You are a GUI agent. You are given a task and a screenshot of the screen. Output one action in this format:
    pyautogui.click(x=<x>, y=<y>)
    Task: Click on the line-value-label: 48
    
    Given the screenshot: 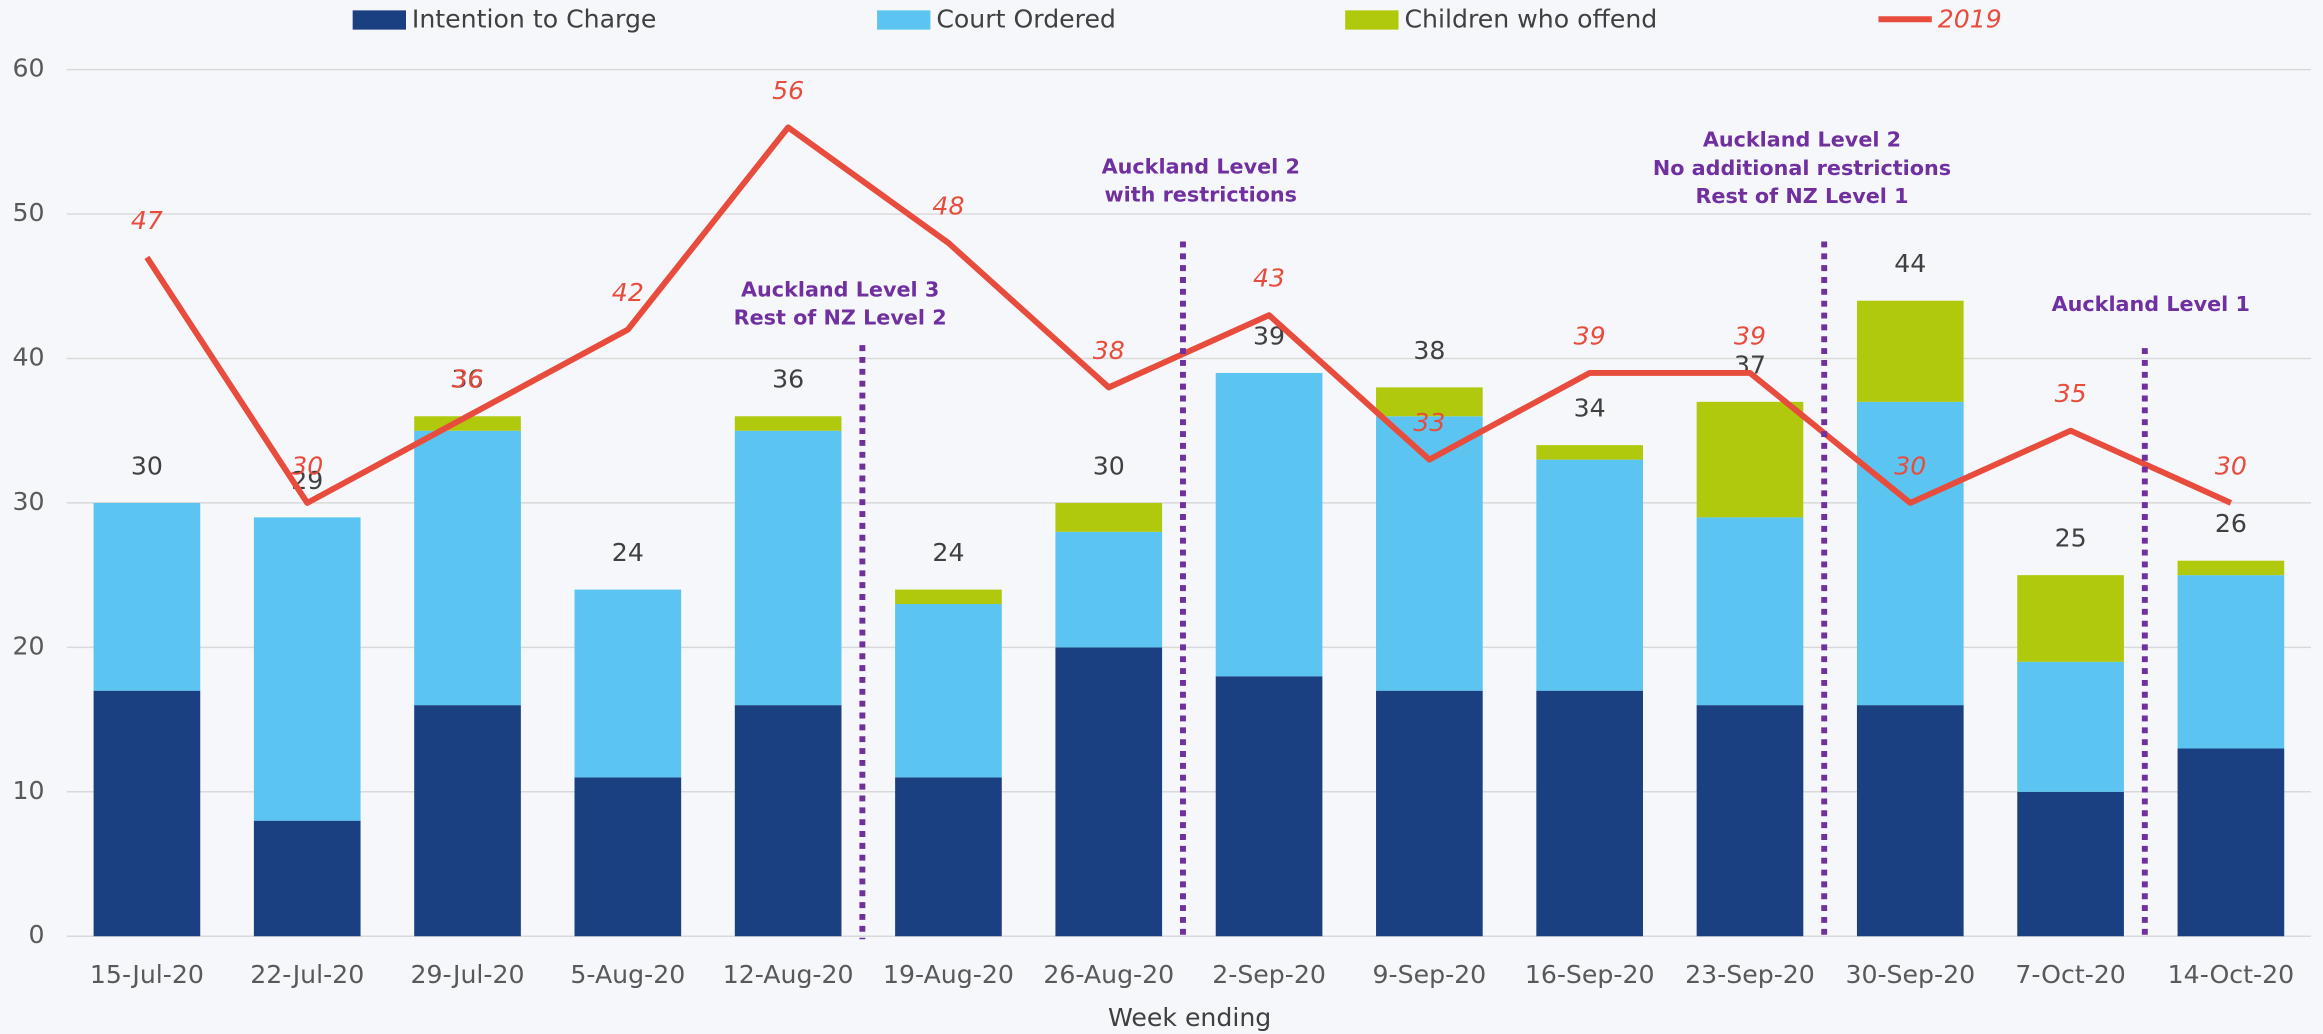 What is the action you would take?
    pyautogui.click(x=948, y=205)
    